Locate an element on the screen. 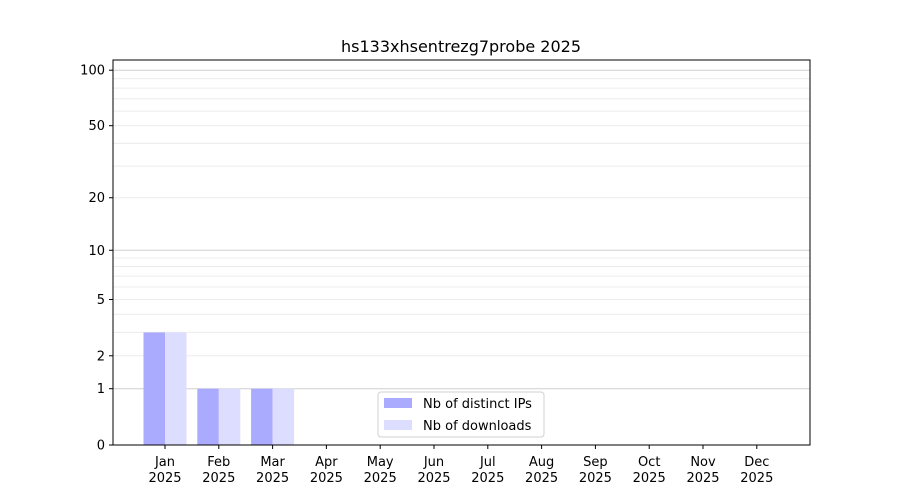 The image size is (900, 504). y-tick-label: 2 is located at coordinates (101, 356).